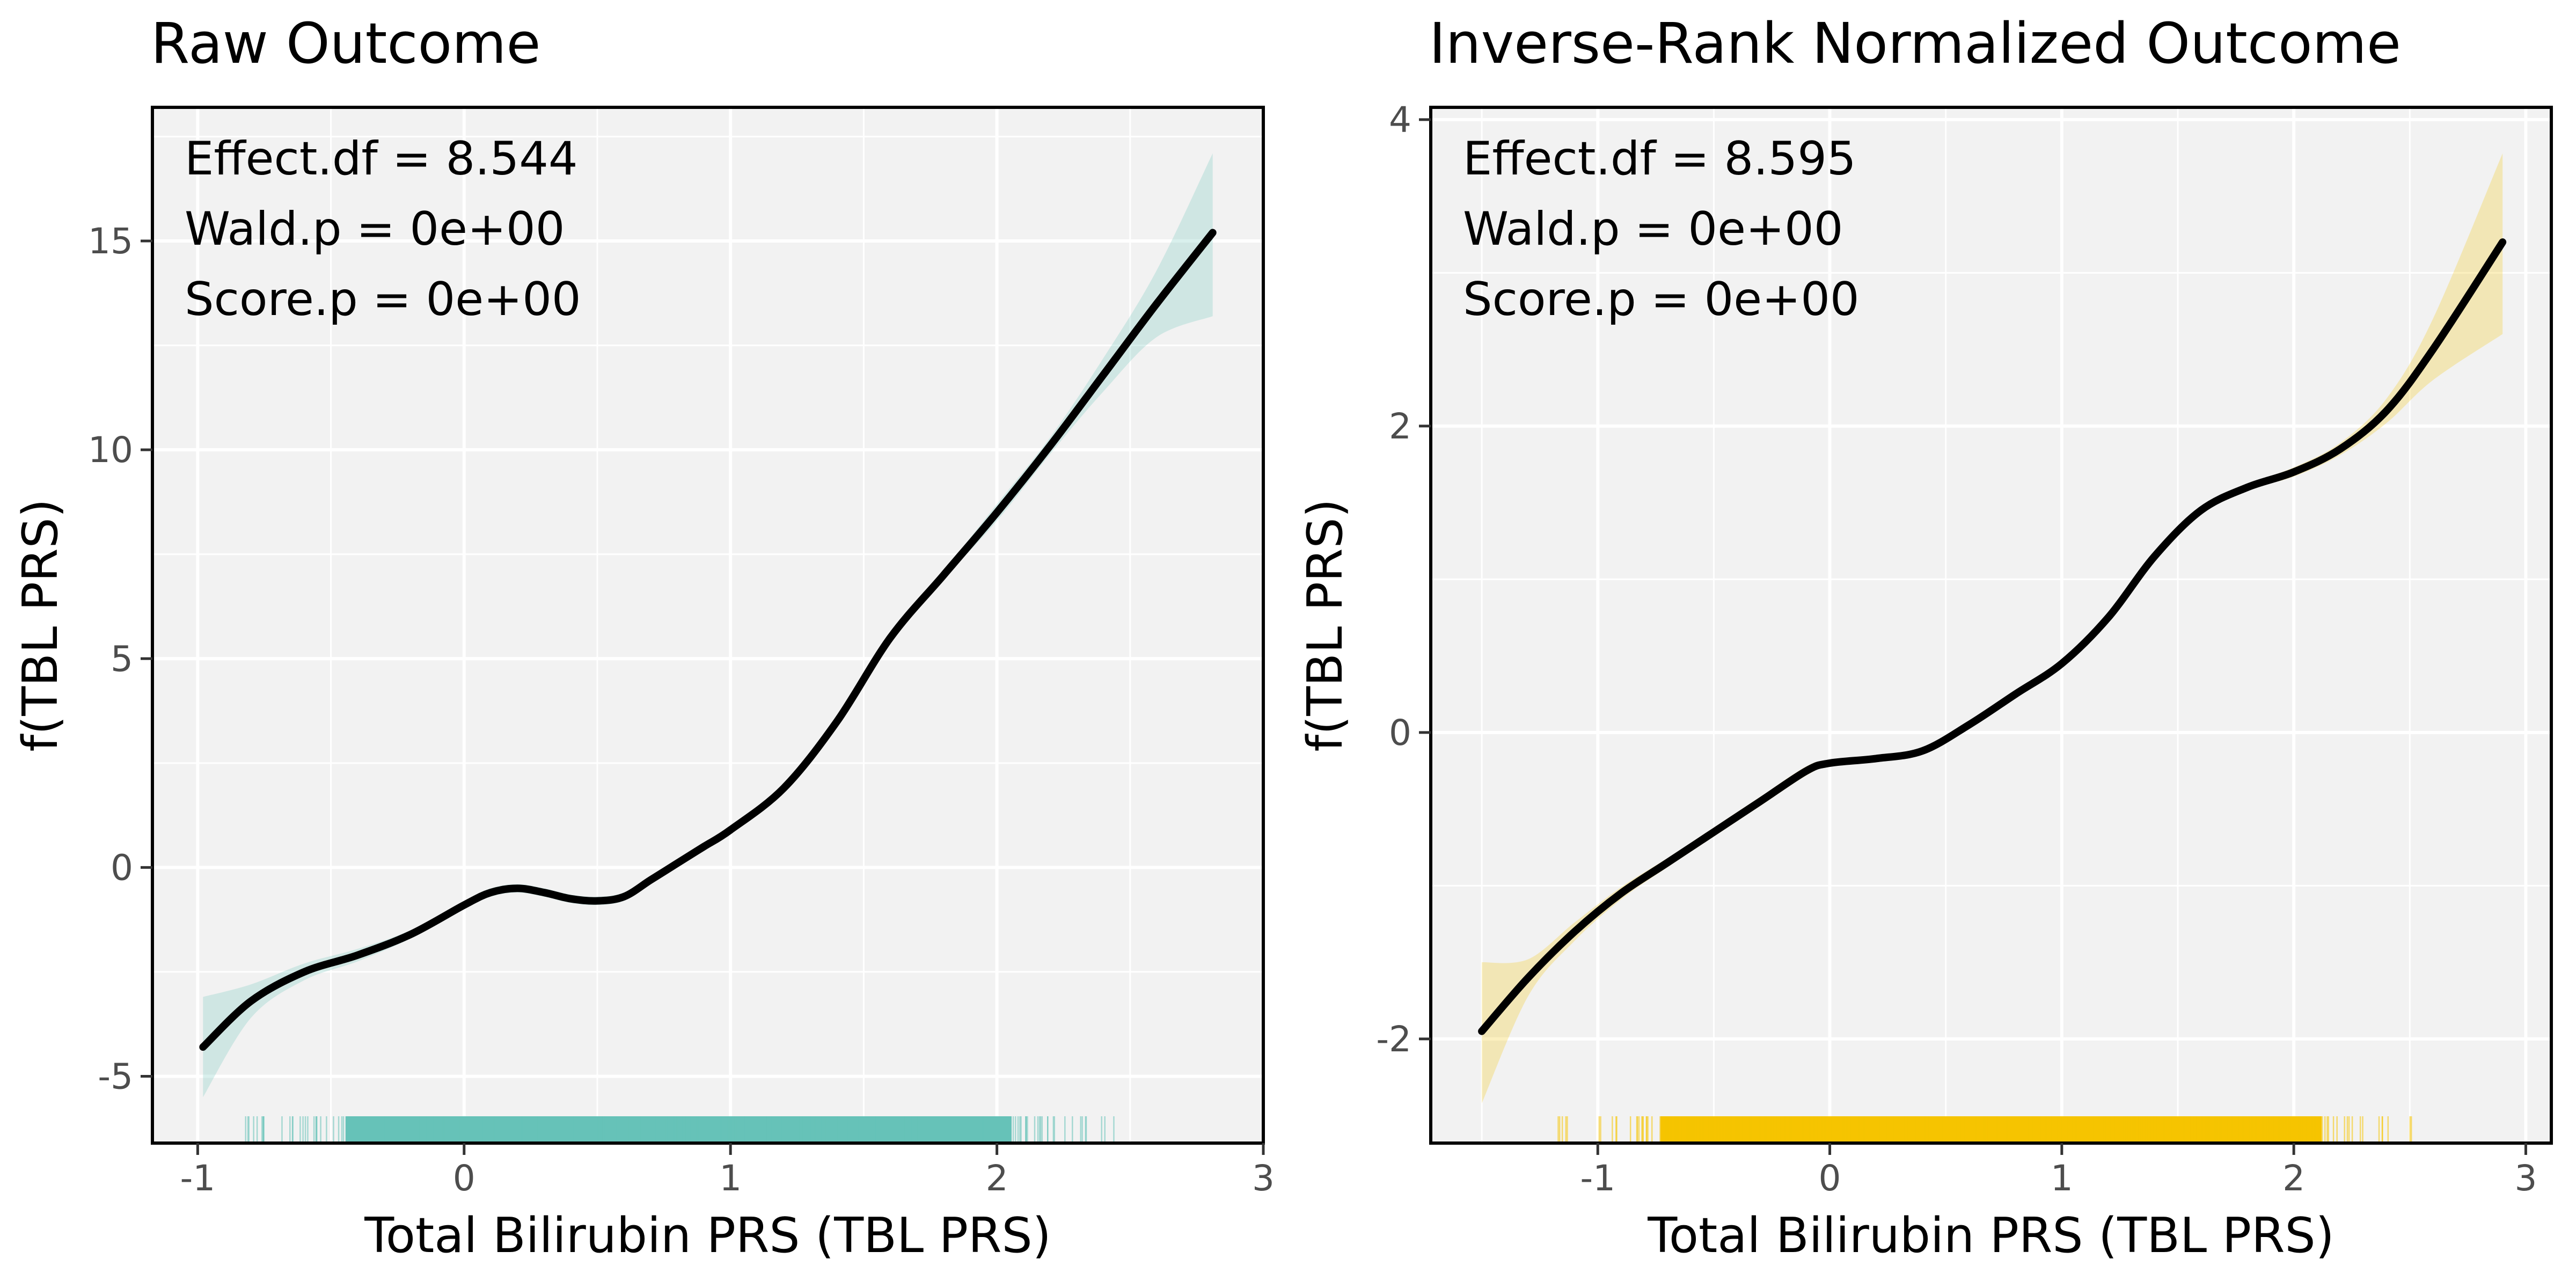 Image resolution: width=2576 pixels, height=1288 pixels. I want to click on y-axis-ticks: -5 0 5 10 15, so click(120, 659).